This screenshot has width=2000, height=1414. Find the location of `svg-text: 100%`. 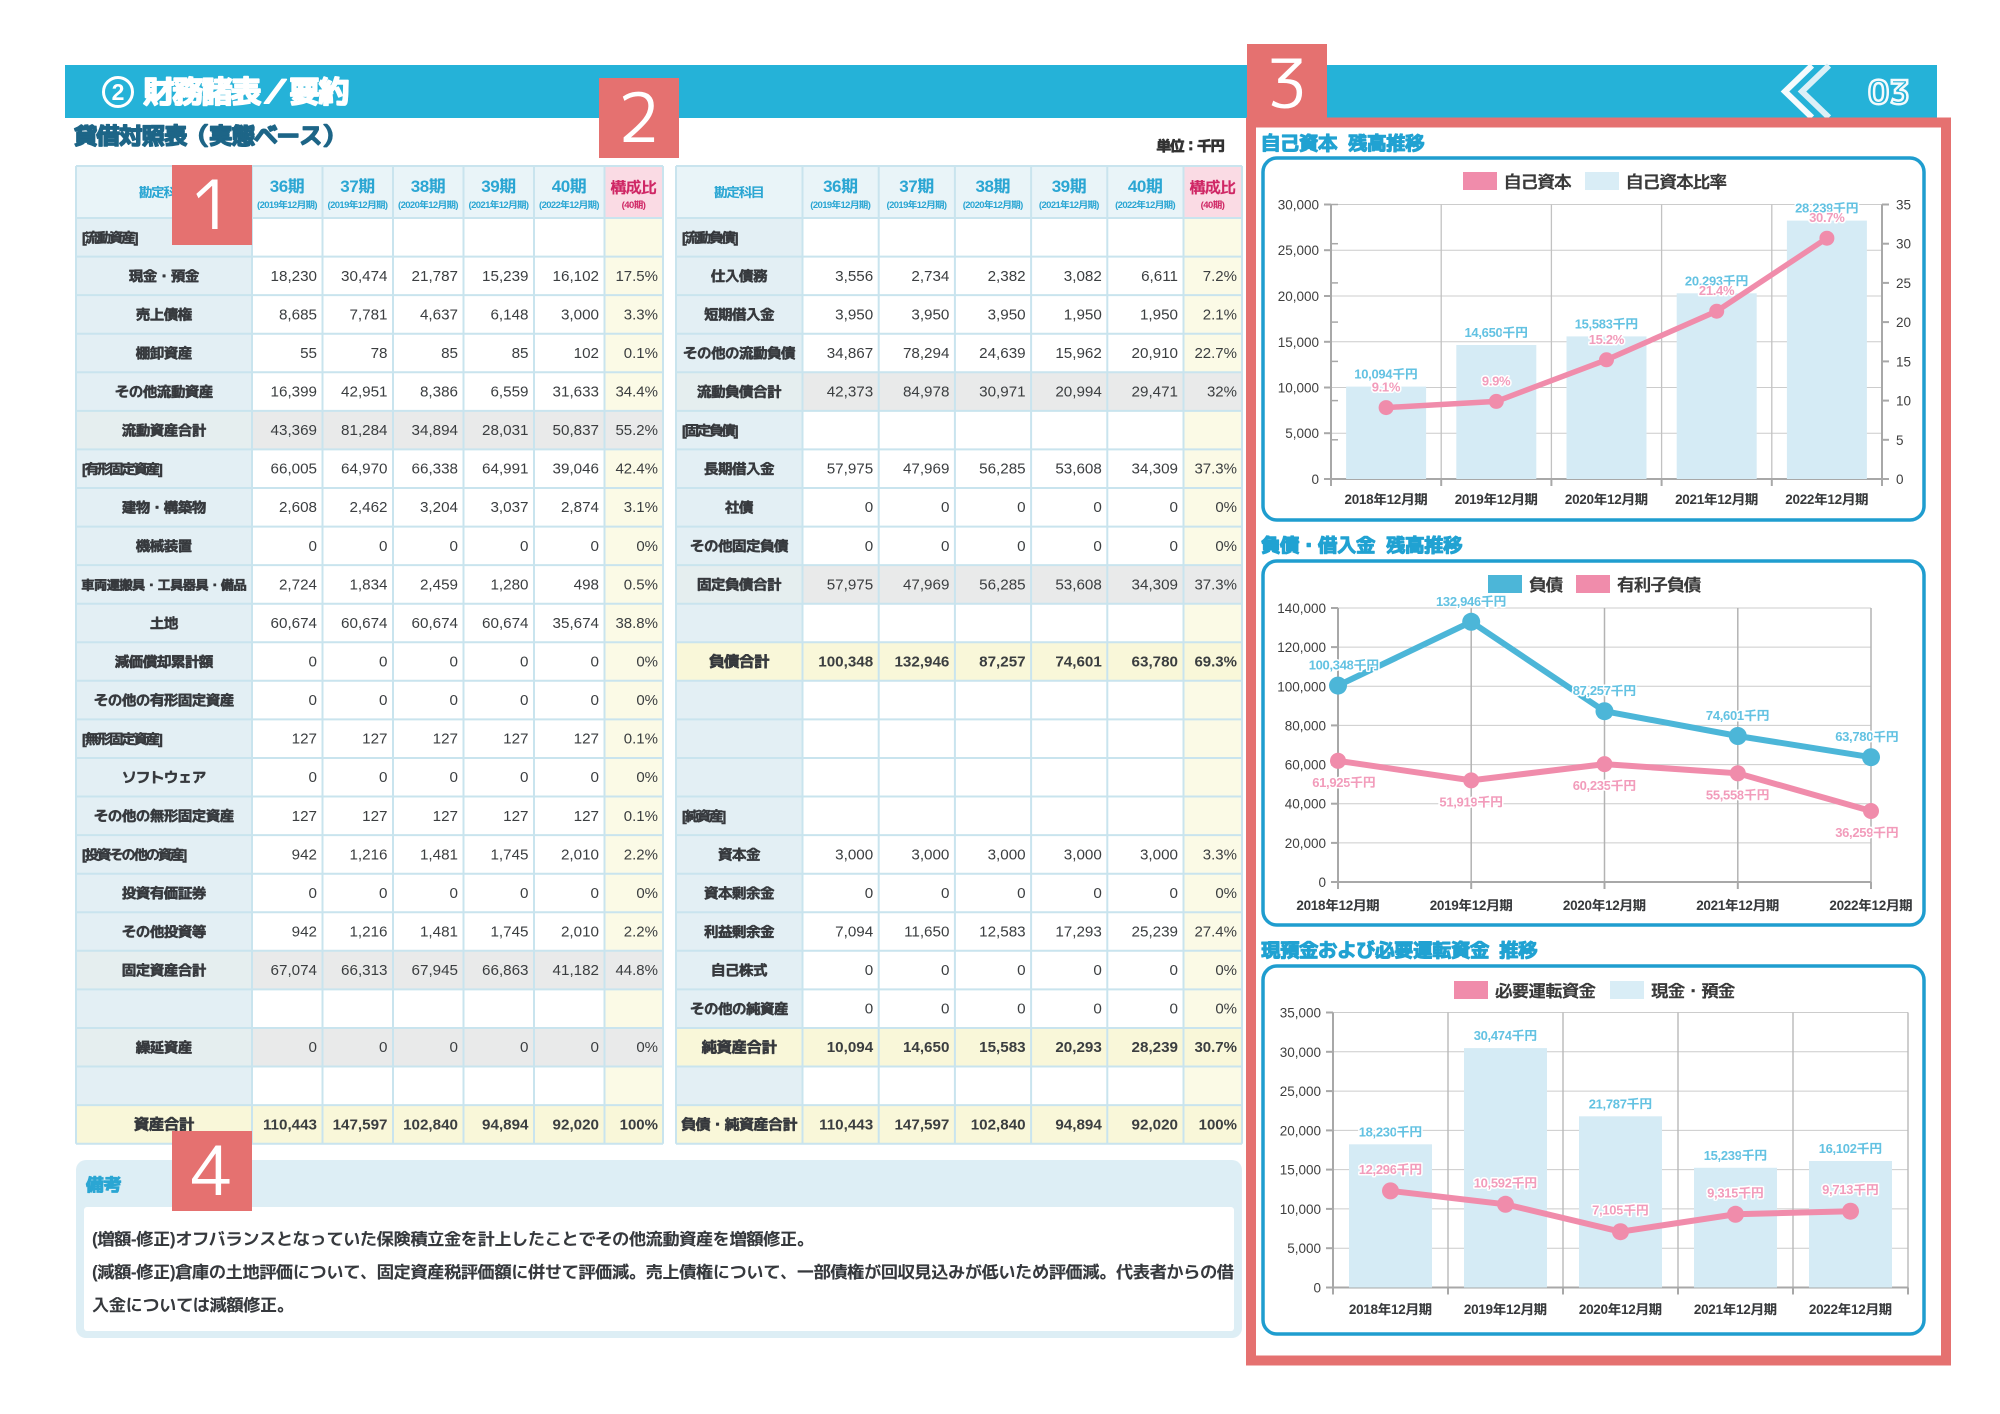

svg-text: 100% is located at coordinates (639, 1124).